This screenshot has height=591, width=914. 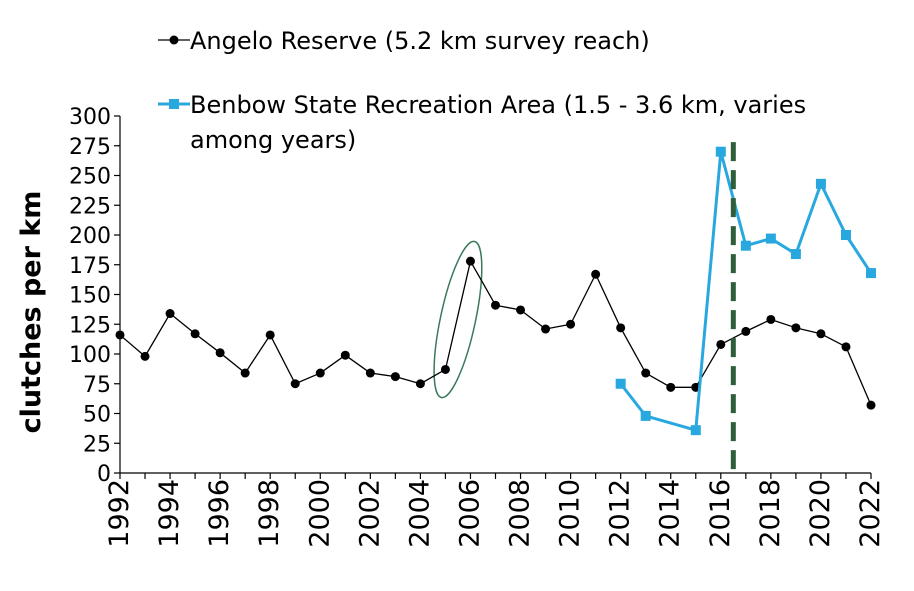 What do you see at coordinates (195, 334) in the screenshot?
I see `point-angelo-1995` at bounding box center [195, 334].